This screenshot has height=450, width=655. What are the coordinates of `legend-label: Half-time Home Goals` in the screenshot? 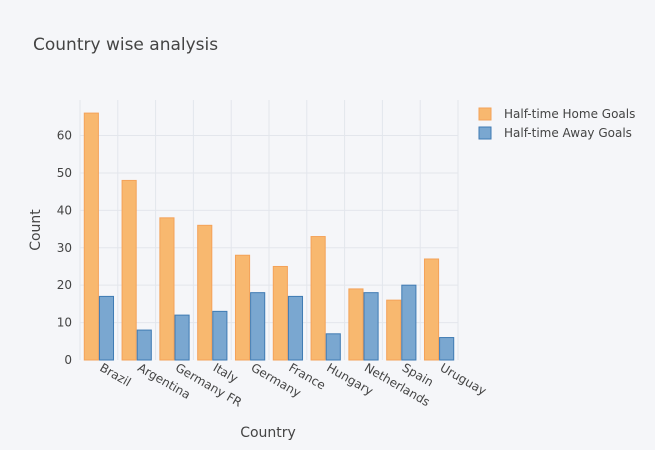 It's located at (569, 114).